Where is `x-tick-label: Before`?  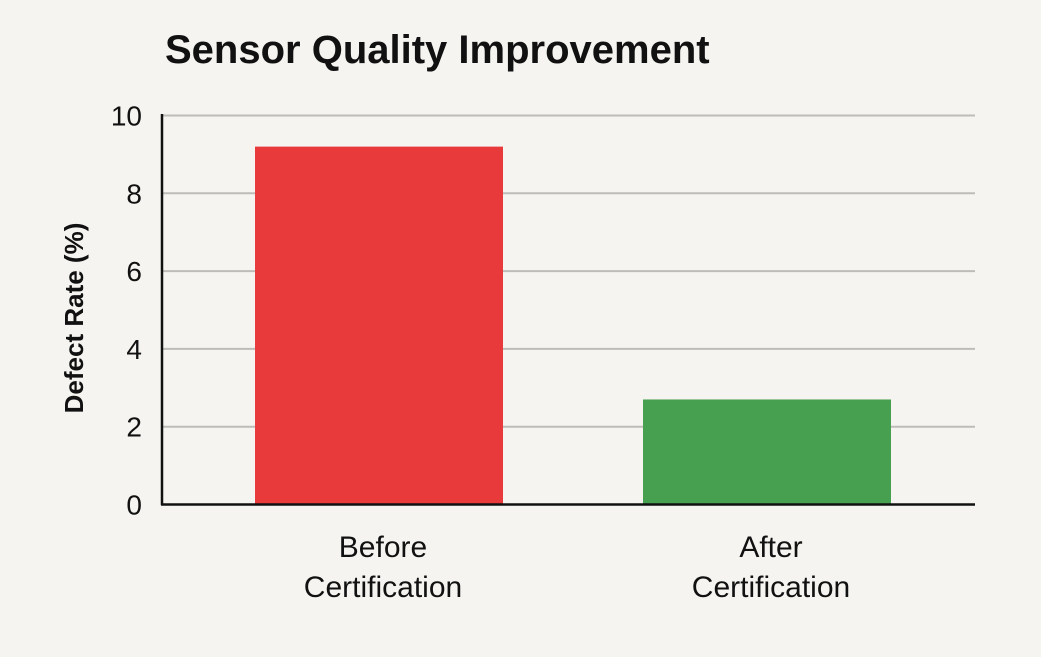
x-tick-label: Before is located at coordinates (383, 547).